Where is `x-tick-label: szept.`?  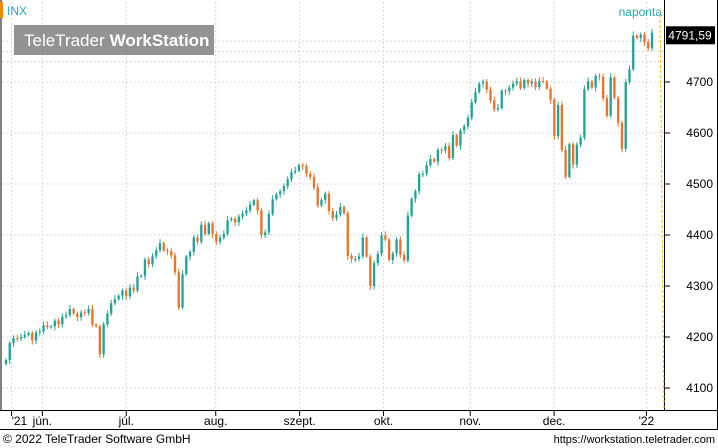
x-tick-label: szept. is located at coordinates (300, 421).